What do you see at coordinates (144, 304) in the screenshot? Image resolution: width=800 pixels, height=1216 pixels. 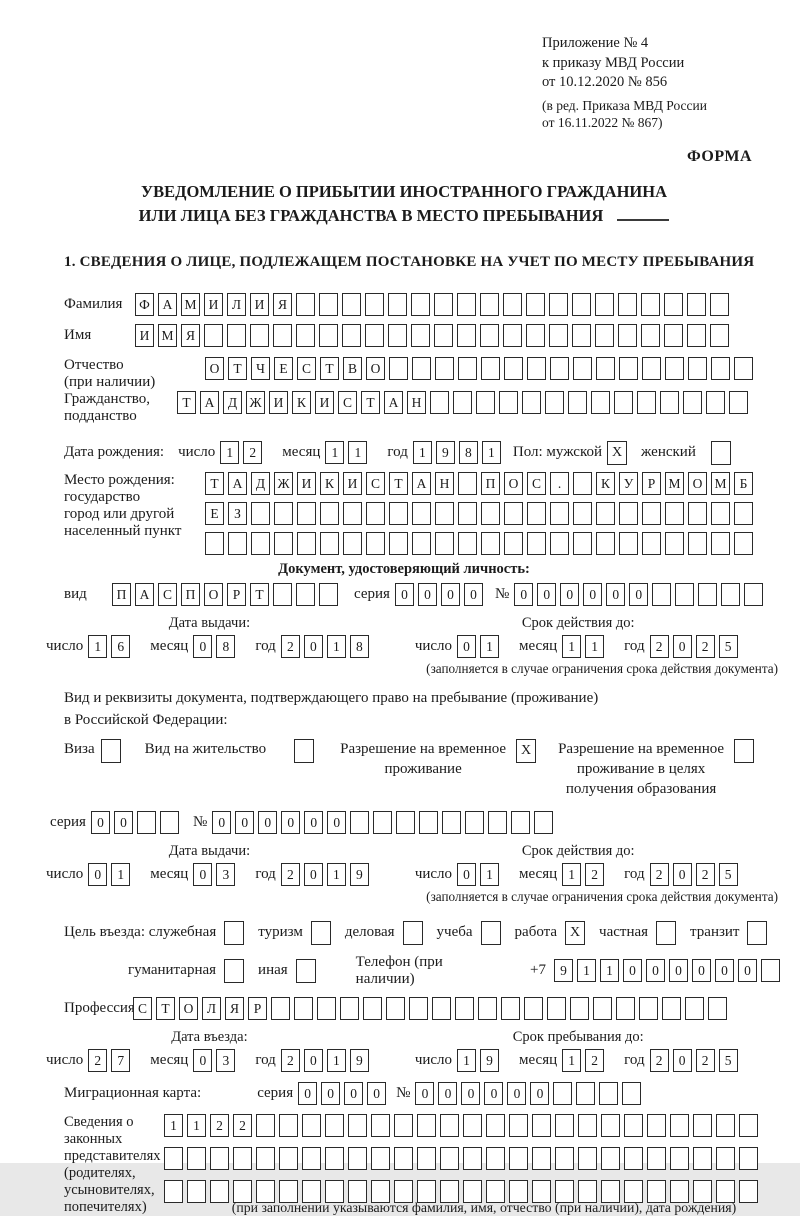 I see `char-cell: Ф` at bounding box center [144, 304].